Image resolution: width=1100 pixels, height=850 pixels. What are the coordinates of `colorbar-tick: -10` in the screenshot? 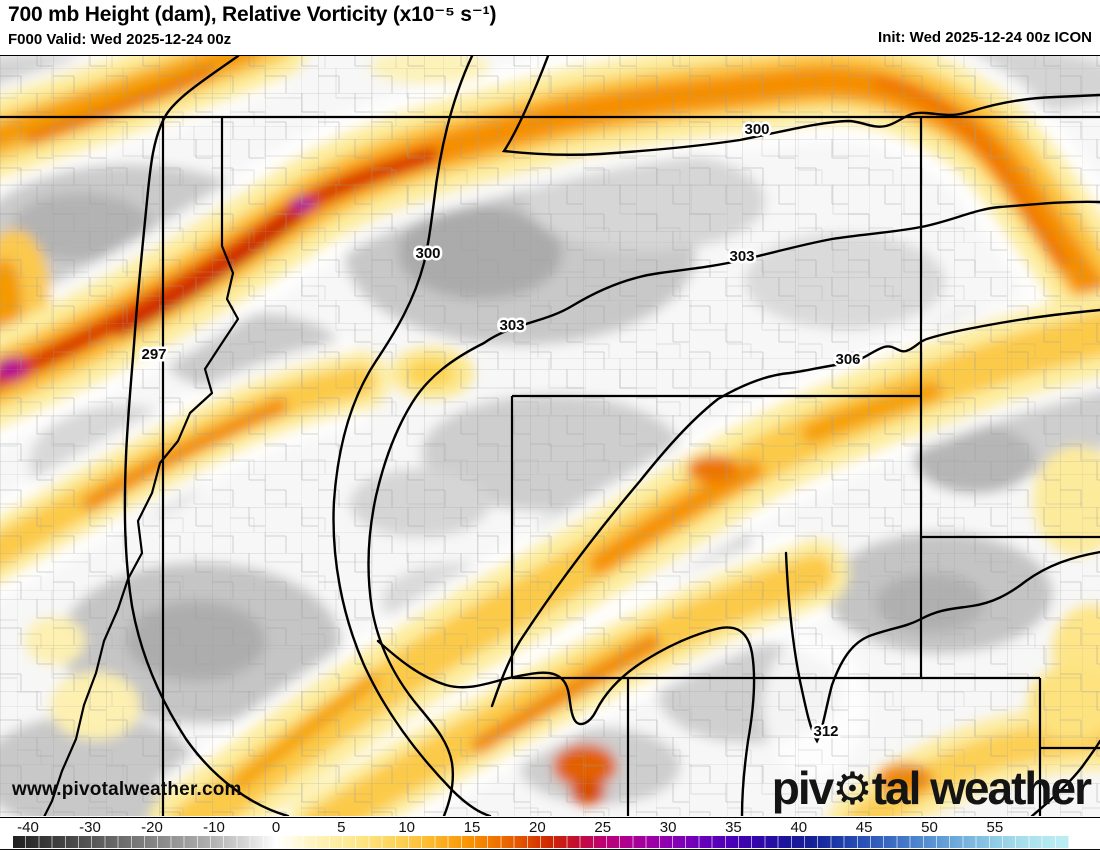 It's located at (214, 827).